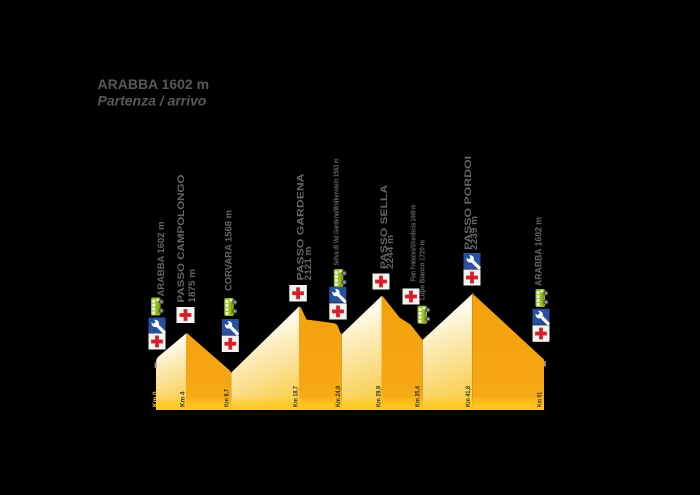 The width and height of the screenshot is (700, 495). Describe the element at coordinates (191, 286) in the screenshot. I see `svg-text: 1875 m` at that location.